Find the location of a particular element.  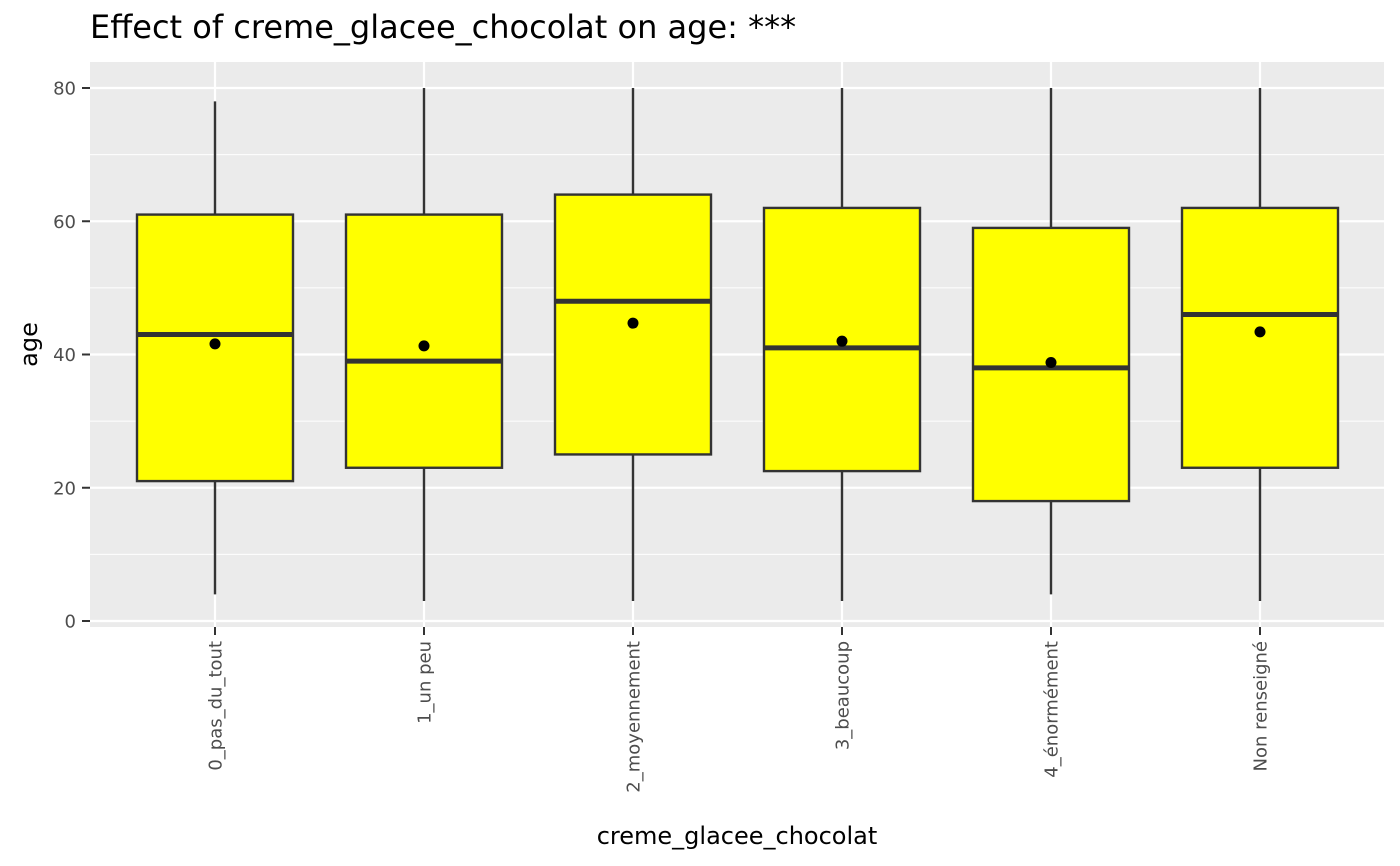

x-tick-label: Non renseigné is located at coordinates (1261, 706).